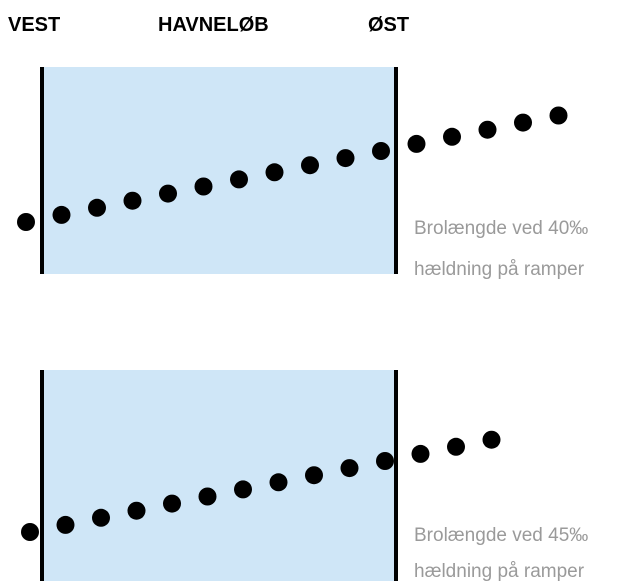 The image size is (643, 581). I want to click on header-west: VEST, so click(34, 25).